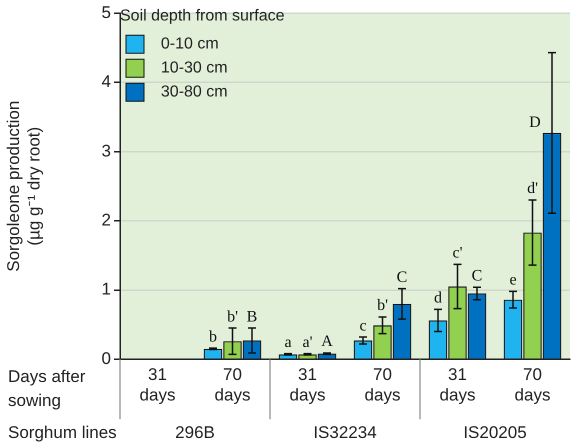 This screenshot has height=446, width=572. Describe the element at coordinates (106, 12) in the screenshot. I see `y-tick-label: 5` at that location.